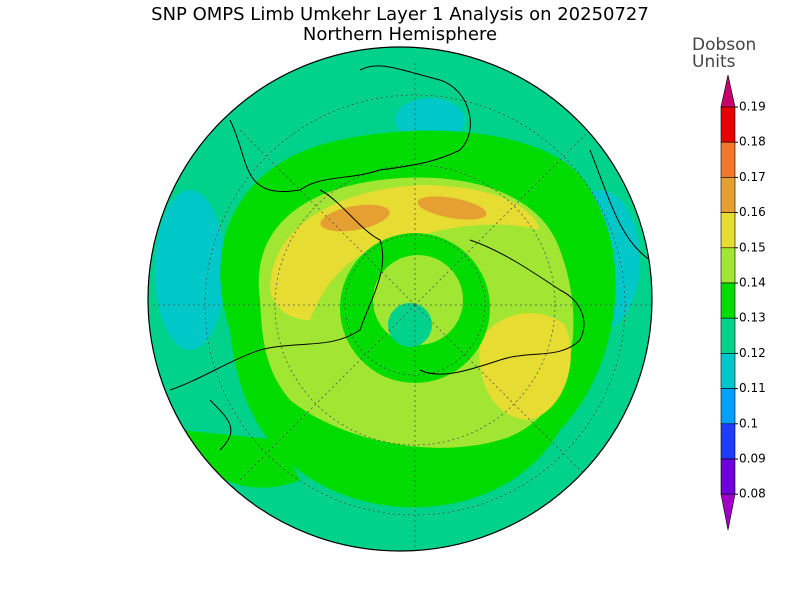 The height and width of the screenshot is (600, 800). I want to click on subtitle: Northern Hemisphere, so click(400, 34).